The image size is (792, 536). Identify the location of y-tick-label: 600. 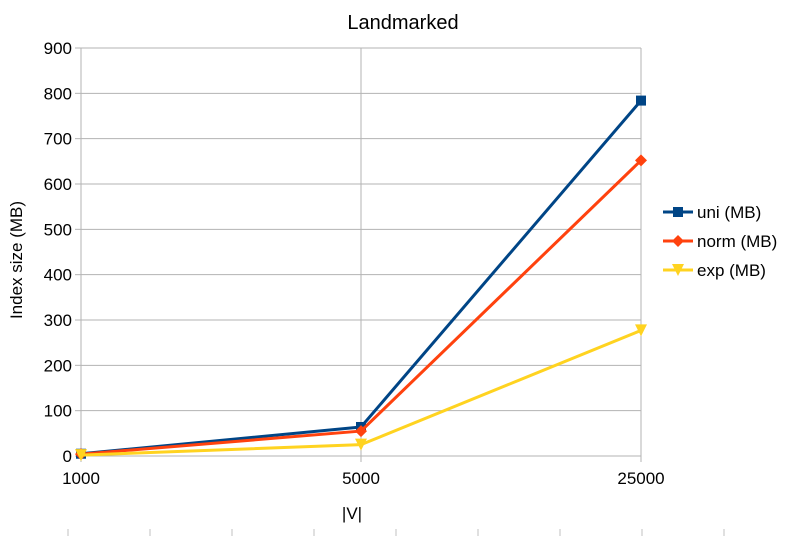
(58, 184).